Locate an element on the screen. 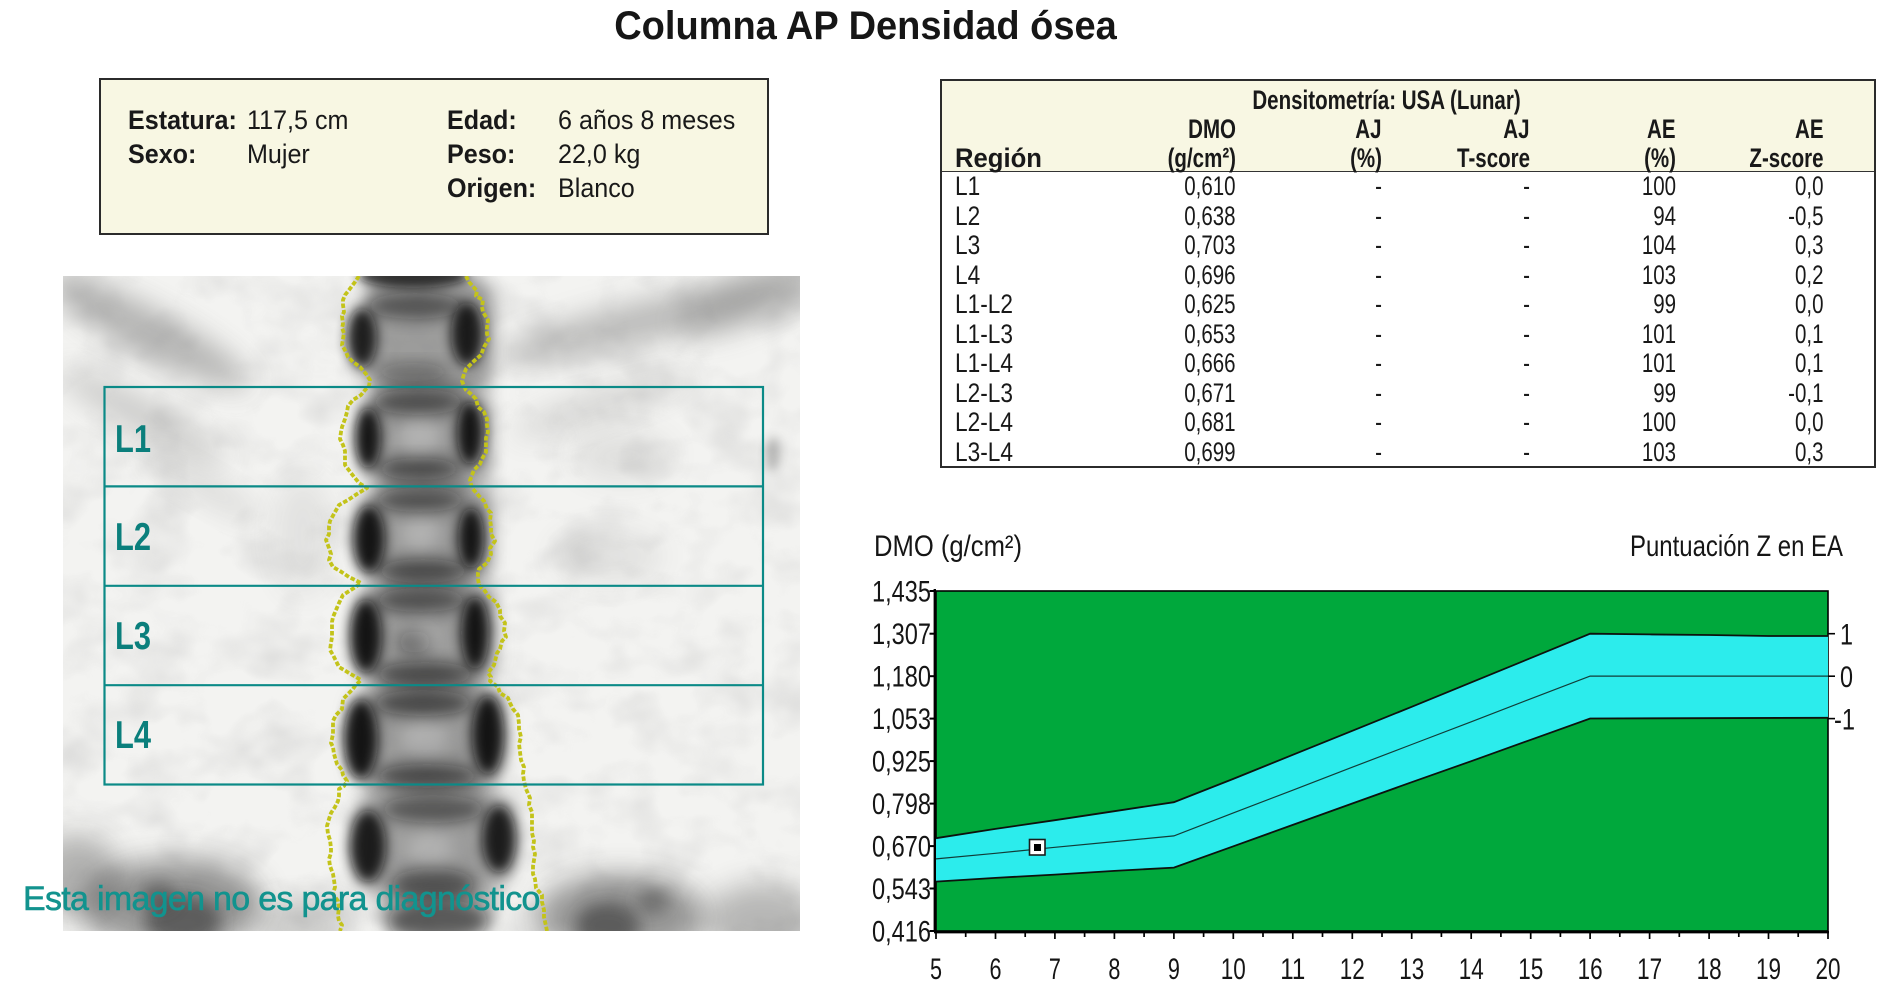  svg-text: 0,925 is located at coordinates (901, 762).